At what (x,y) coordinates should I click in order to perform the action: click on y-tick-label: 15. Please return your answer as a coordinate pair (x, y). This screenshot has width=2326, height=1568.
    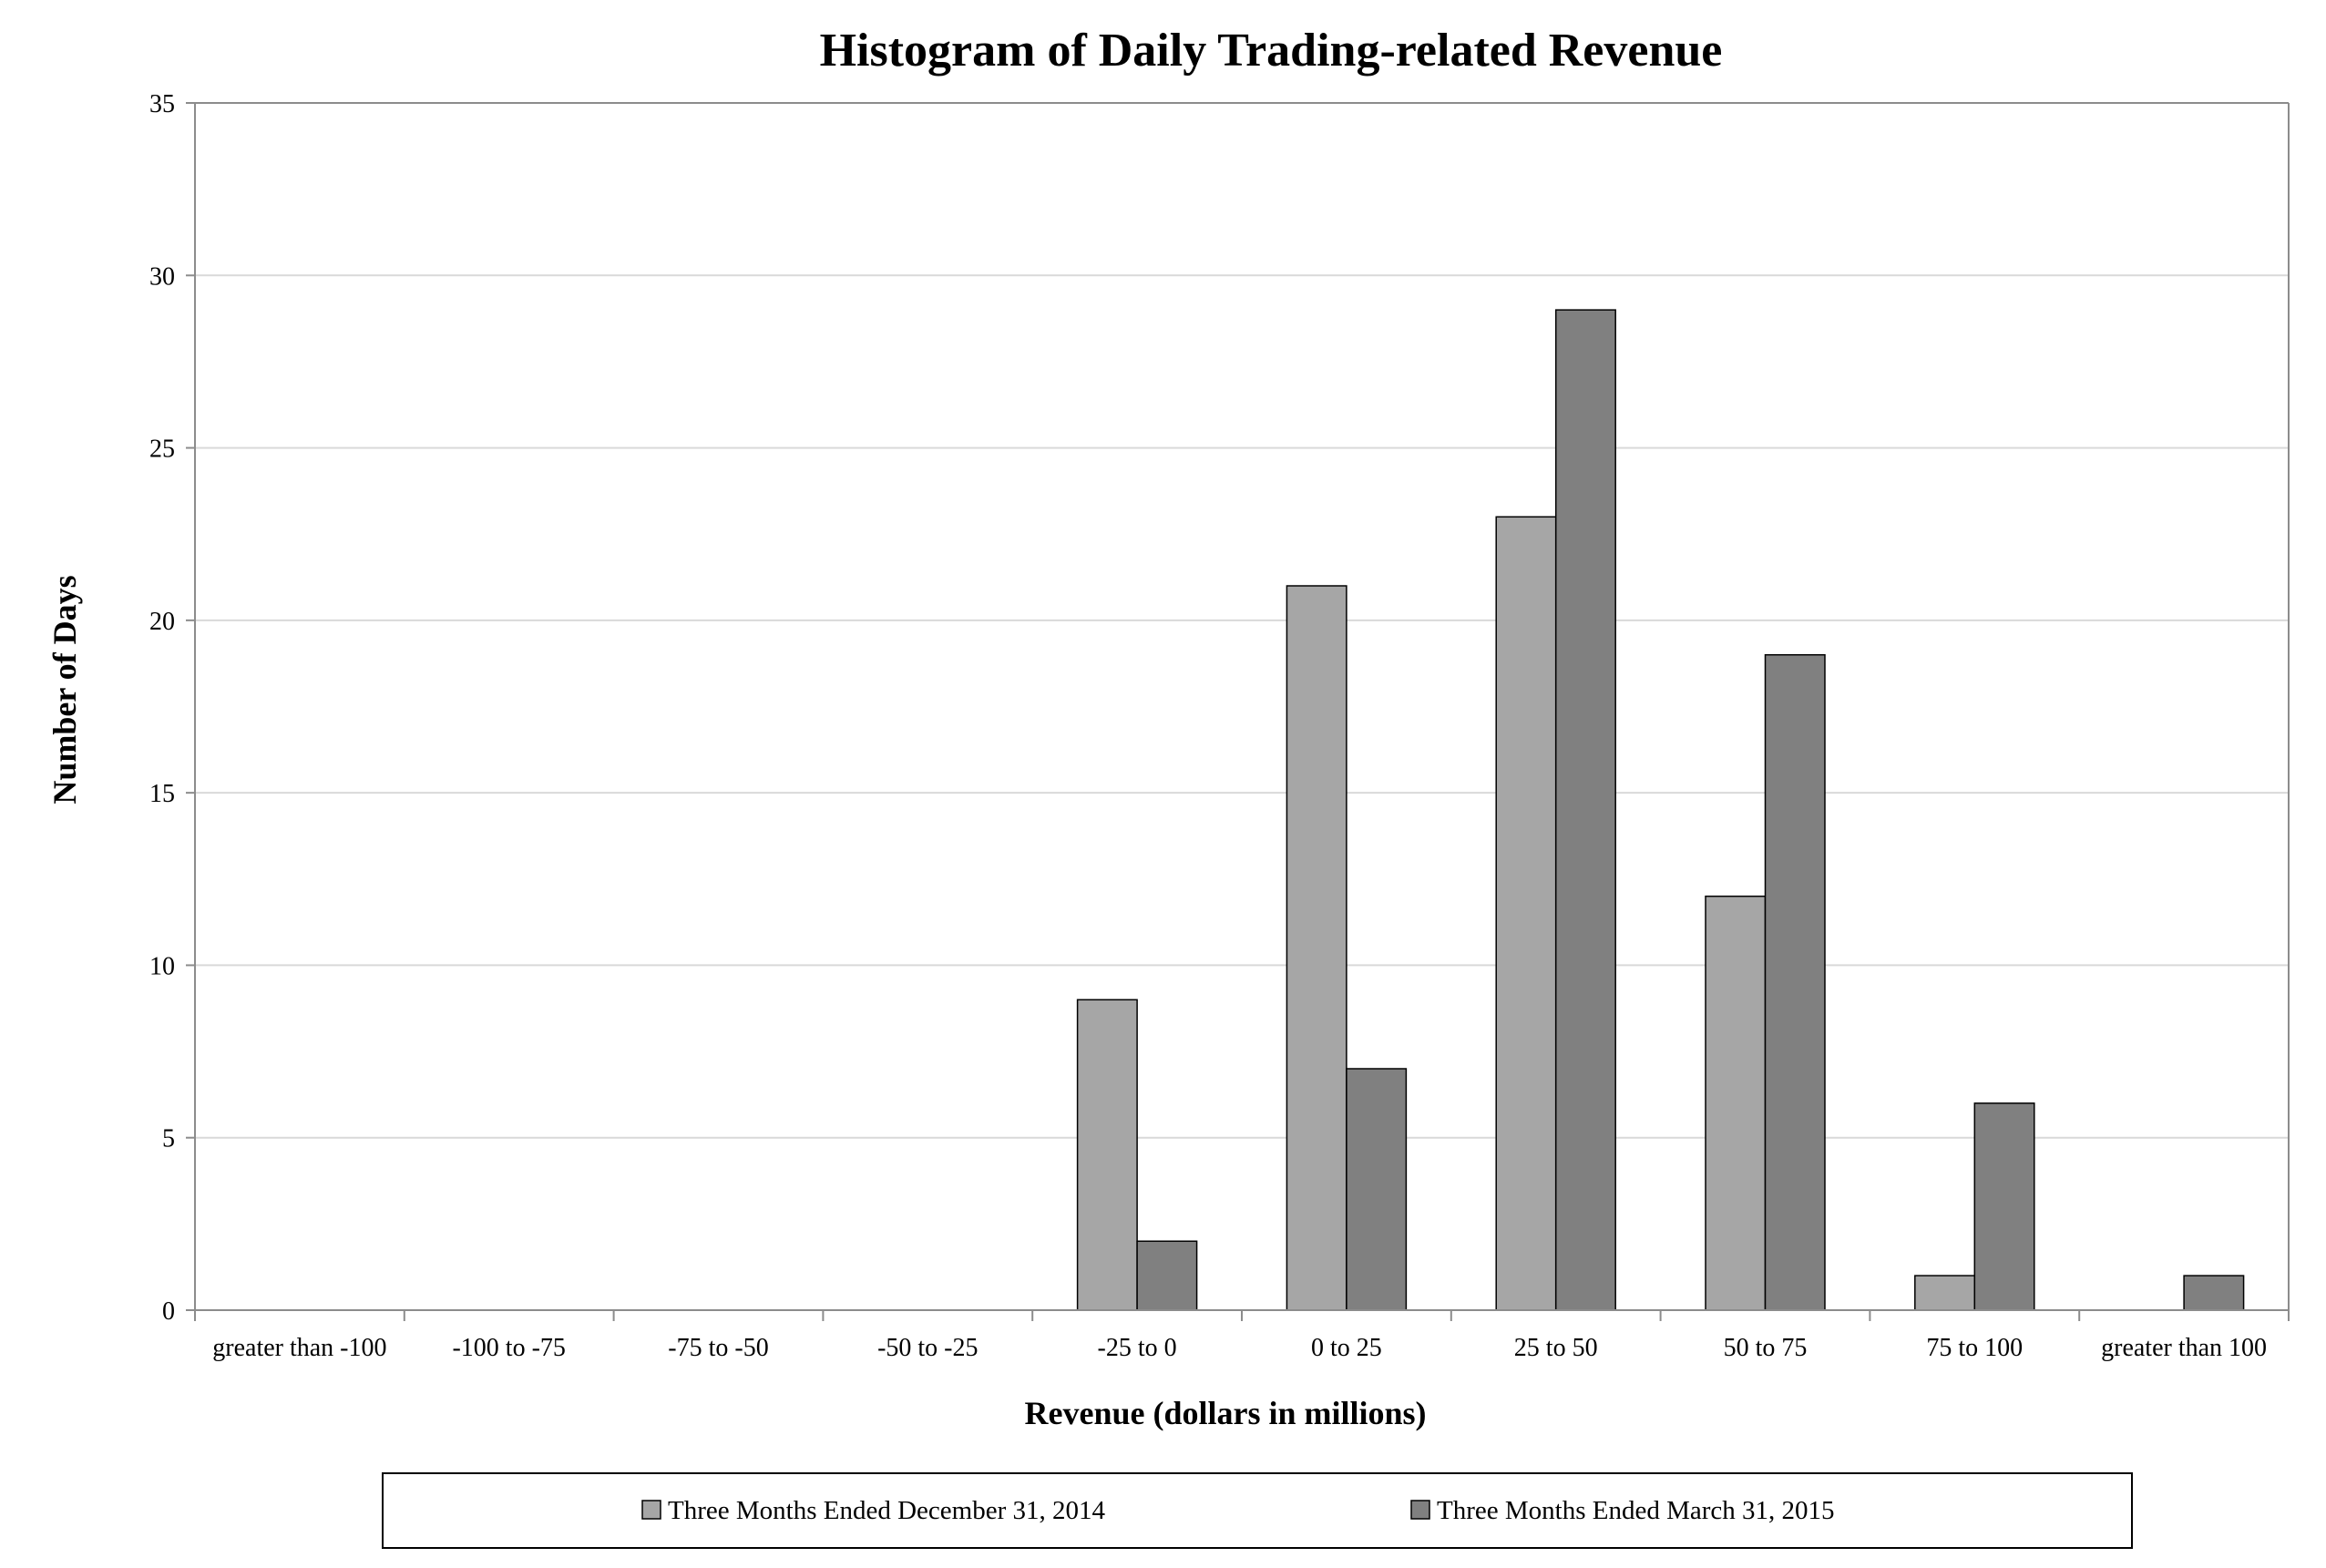
    Looking at the image, I should click on (162, 794).